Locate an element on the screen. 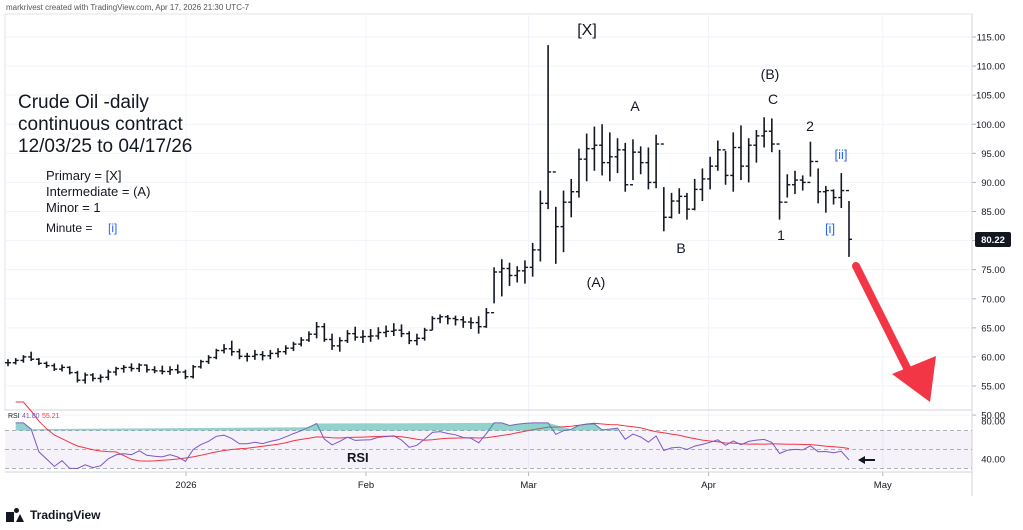  wave-label: A is located at coordinates (635, 106).